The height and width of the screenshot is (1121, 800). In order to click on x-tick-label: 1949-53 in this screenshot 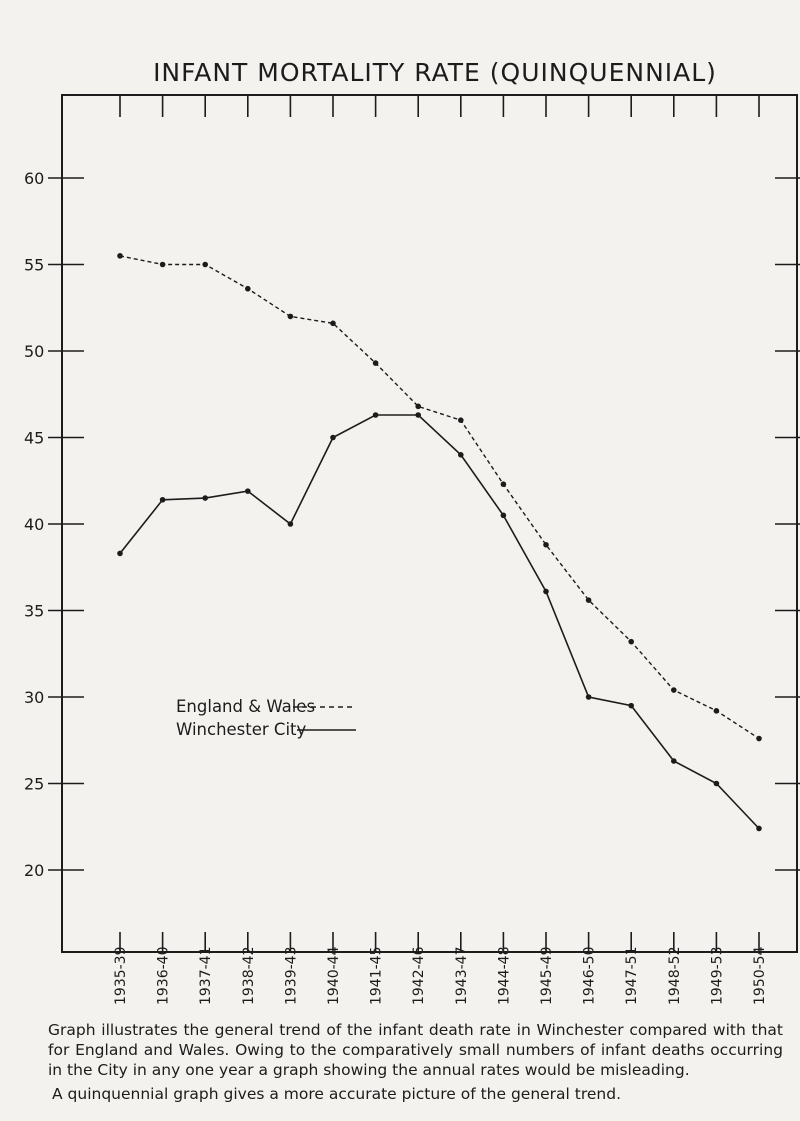, I will do `click(717, 976)`.